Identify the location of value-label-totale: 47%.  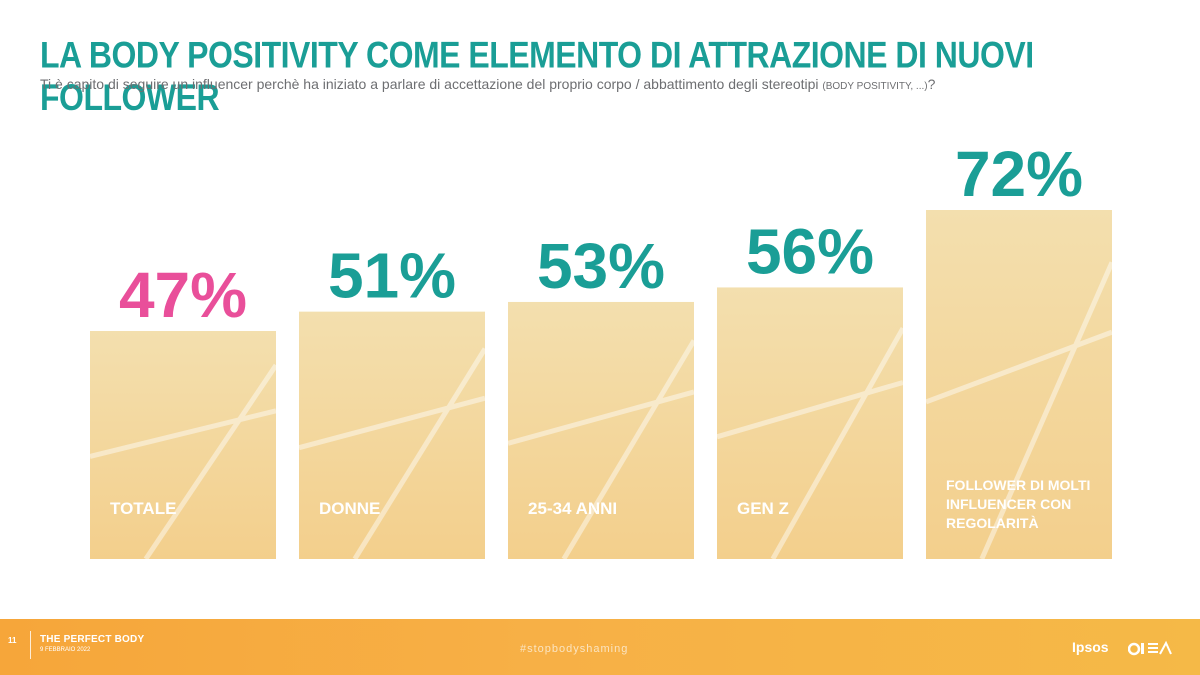
(183, 295).